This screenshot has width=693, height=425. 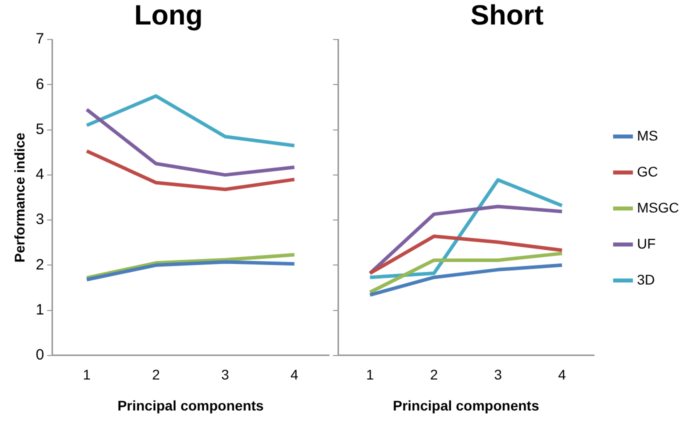 What do you see at coordinates (647, 171) in the screenshot?
I see `legend-label: GC` at bounding box center [647, 171].